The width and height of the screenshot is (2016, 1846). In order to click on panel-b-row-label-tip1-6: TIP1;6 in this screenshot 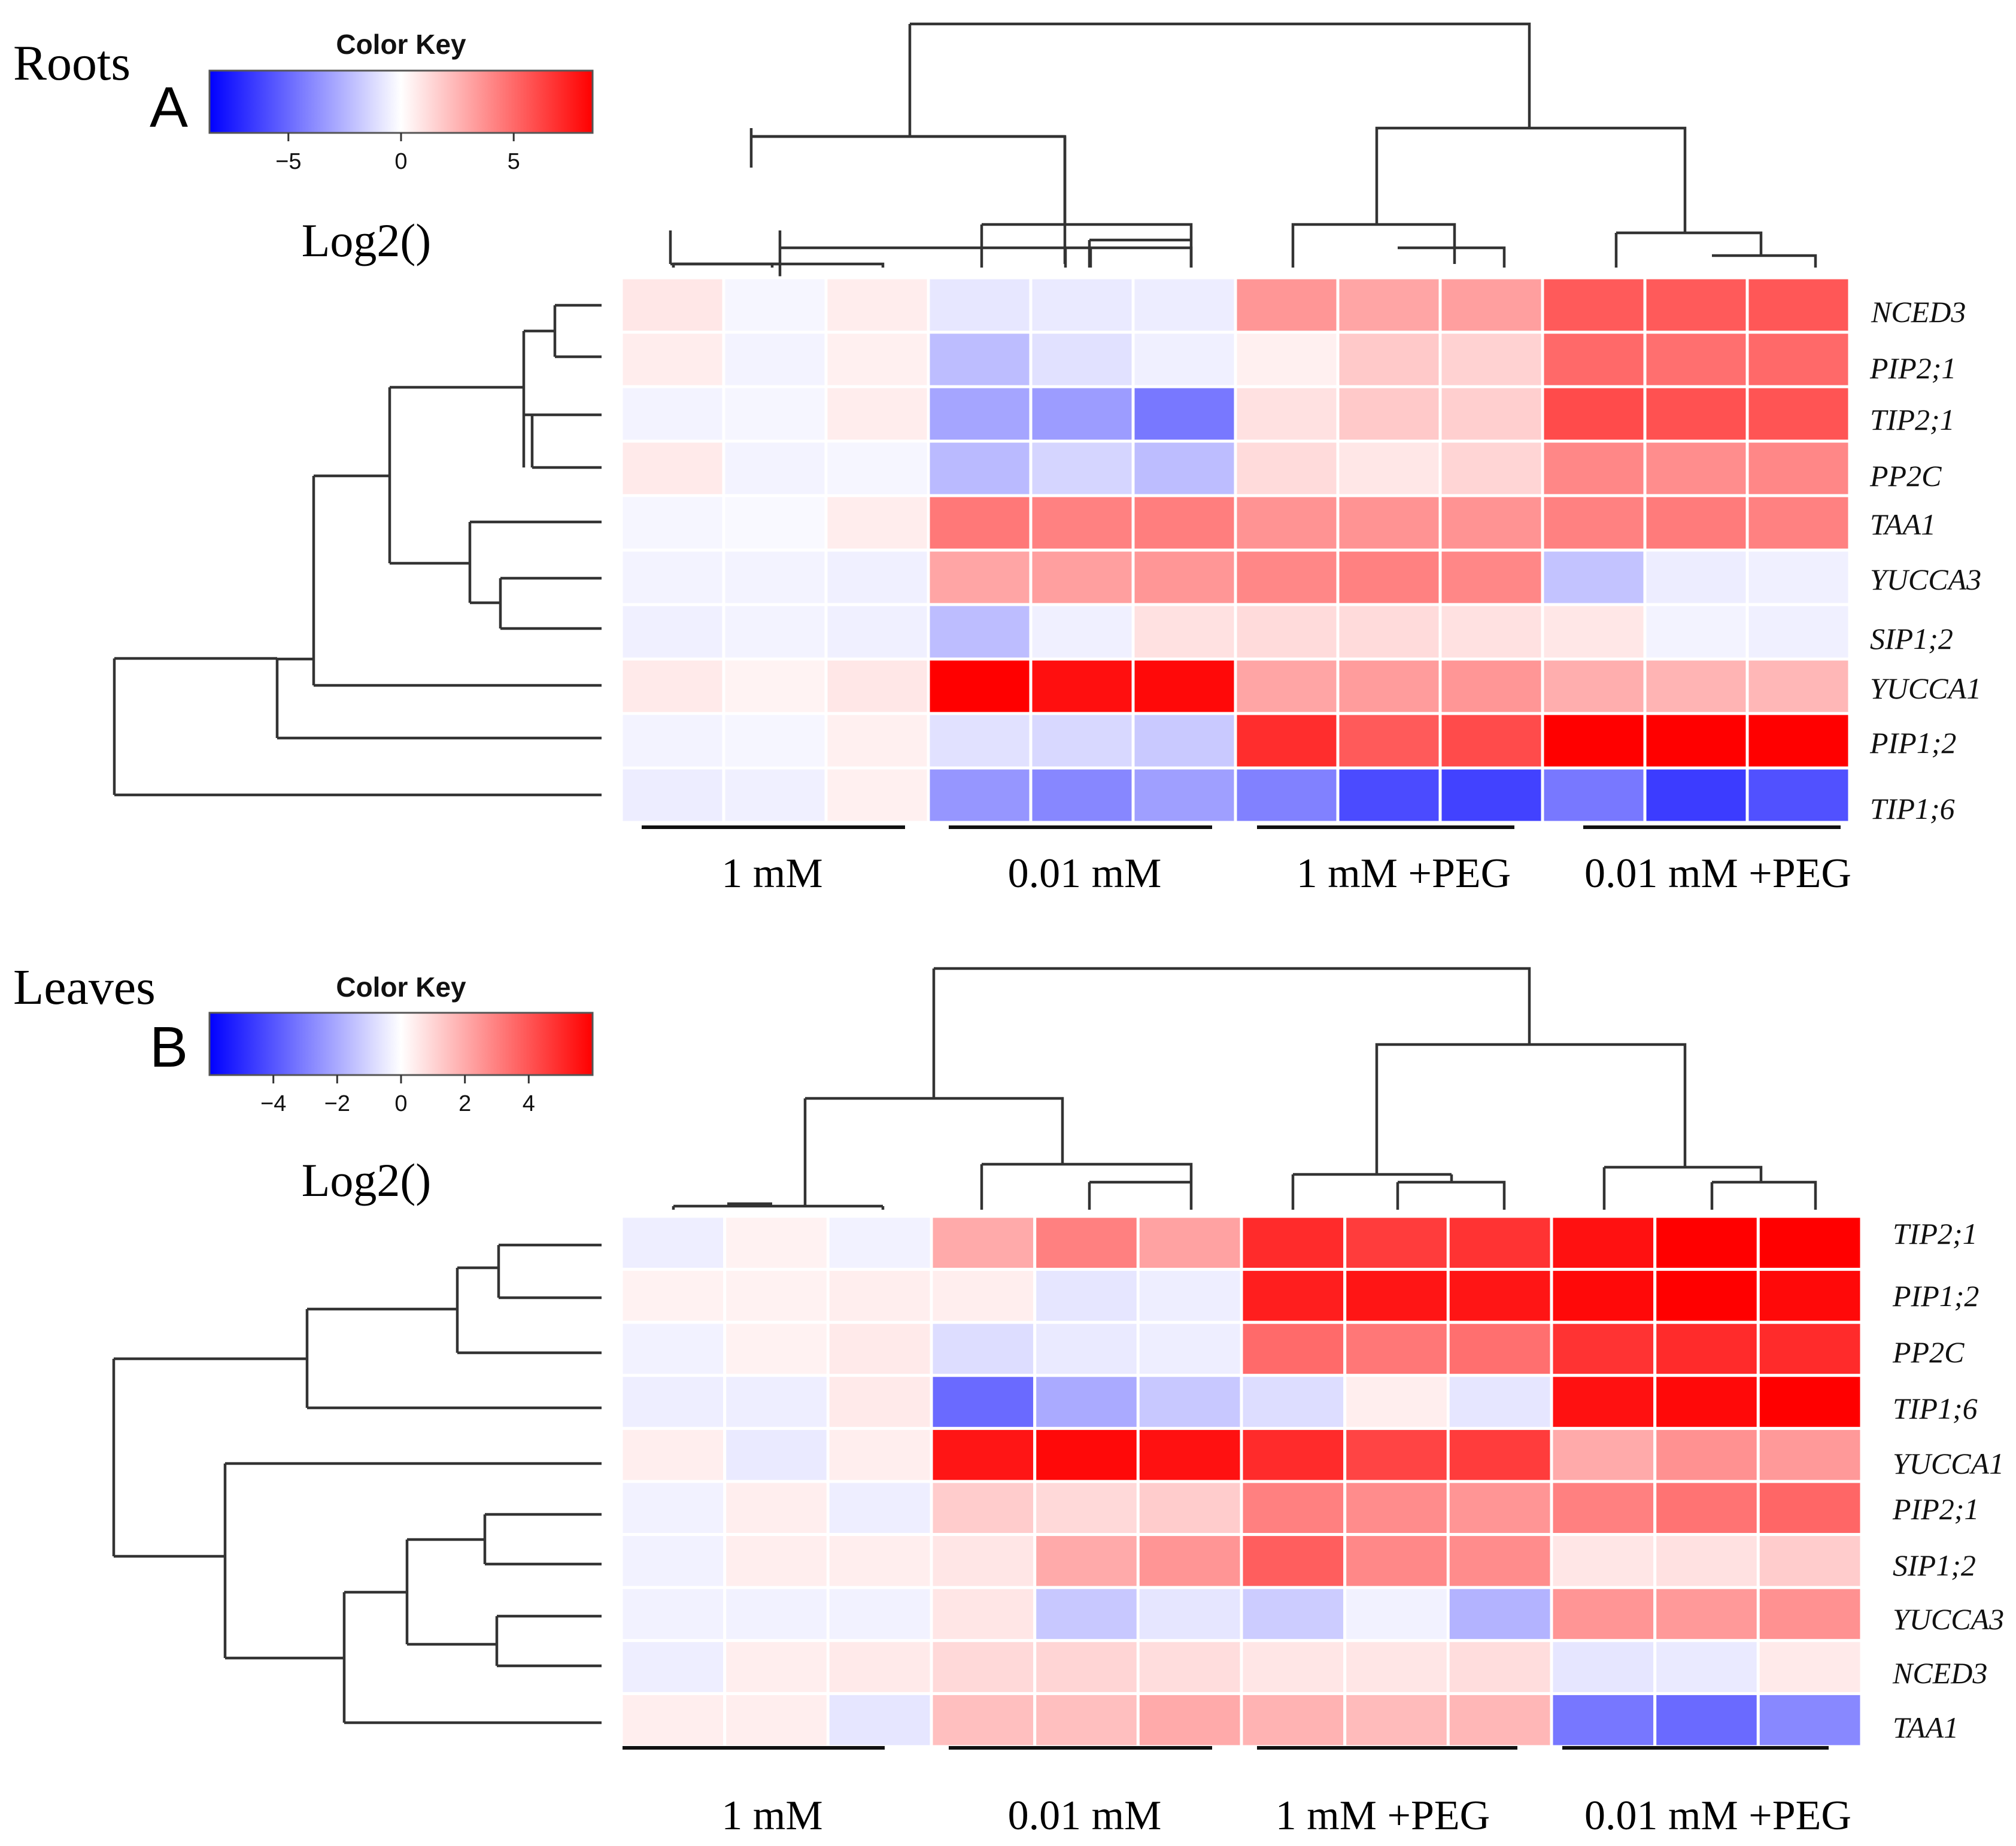, I will do `click(1936, 1409)`.